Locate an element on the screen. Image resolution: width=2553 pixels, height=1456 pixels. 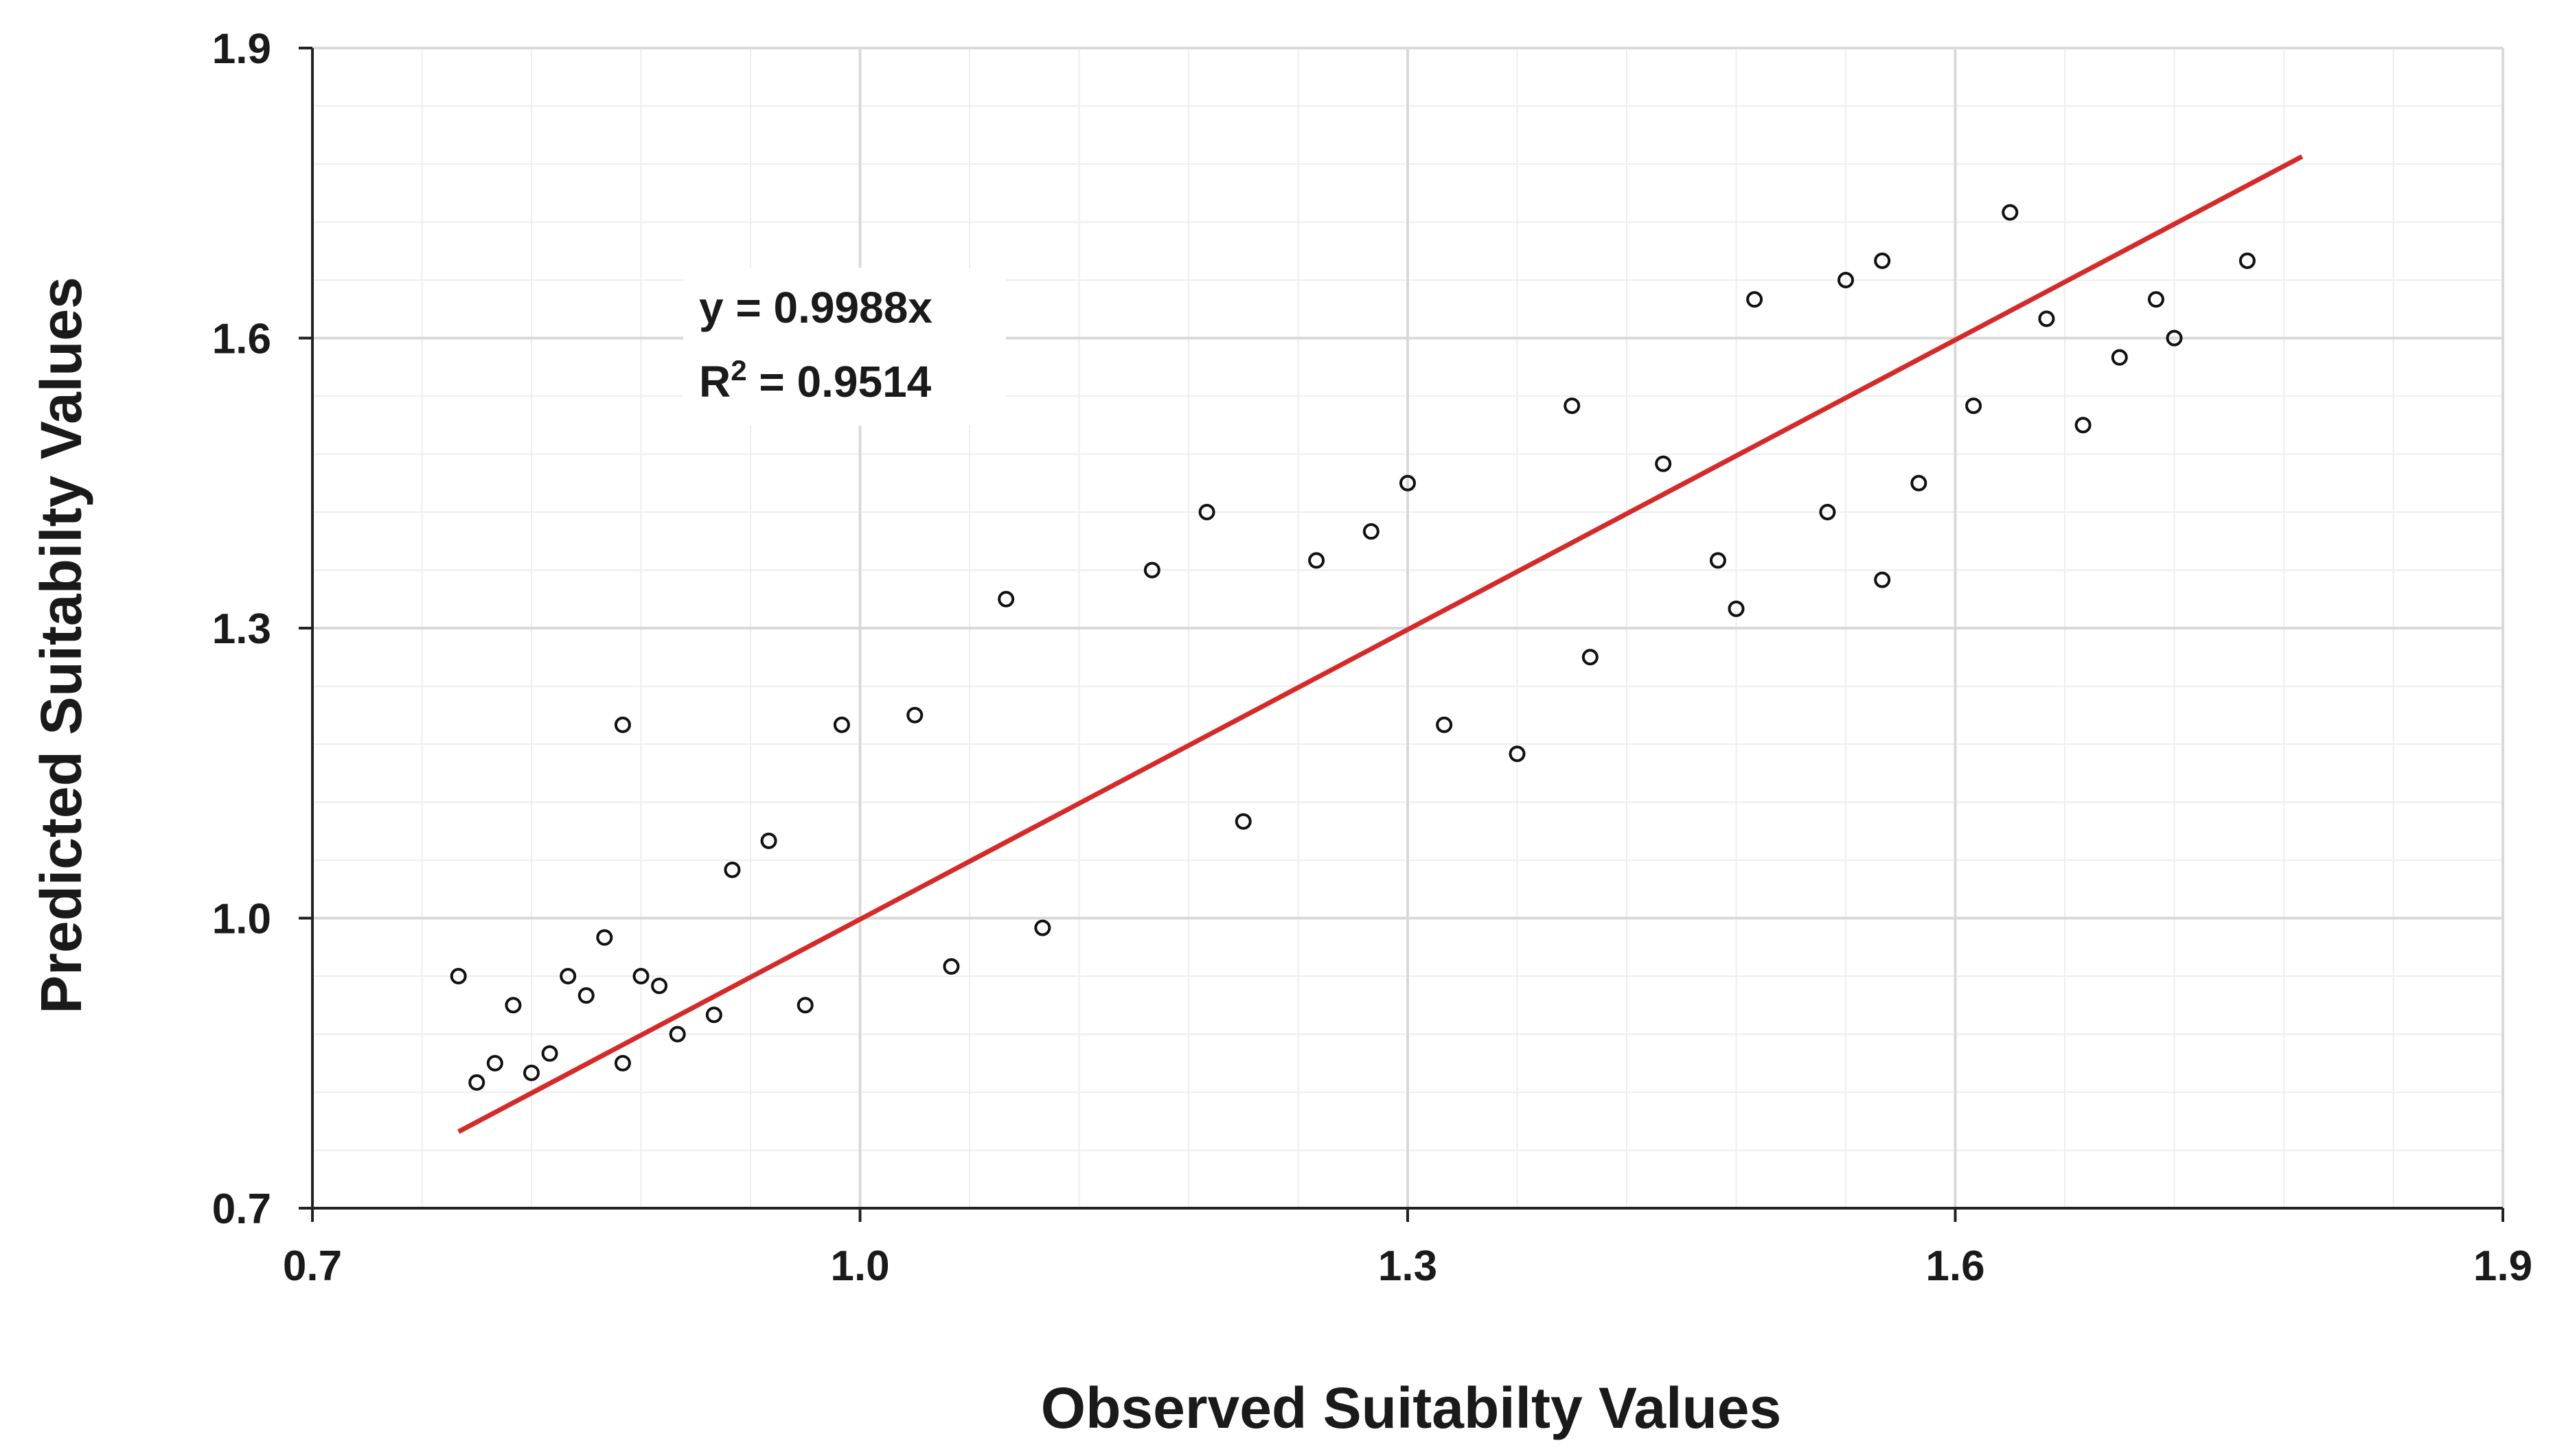
y-tick-label: 1.3 is located at coordinates (241, 629).